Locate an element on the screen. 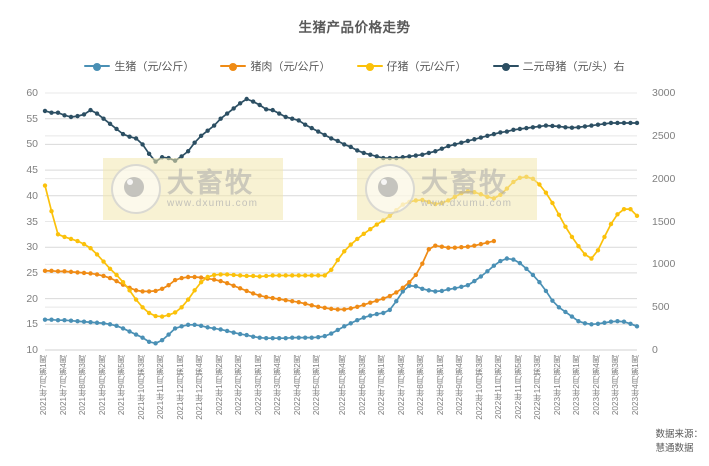 Image resolution: width=709 pixels, height=466 pixels. x-tick-8: 2021年12月第4周 is located at coordinates (200, 387).